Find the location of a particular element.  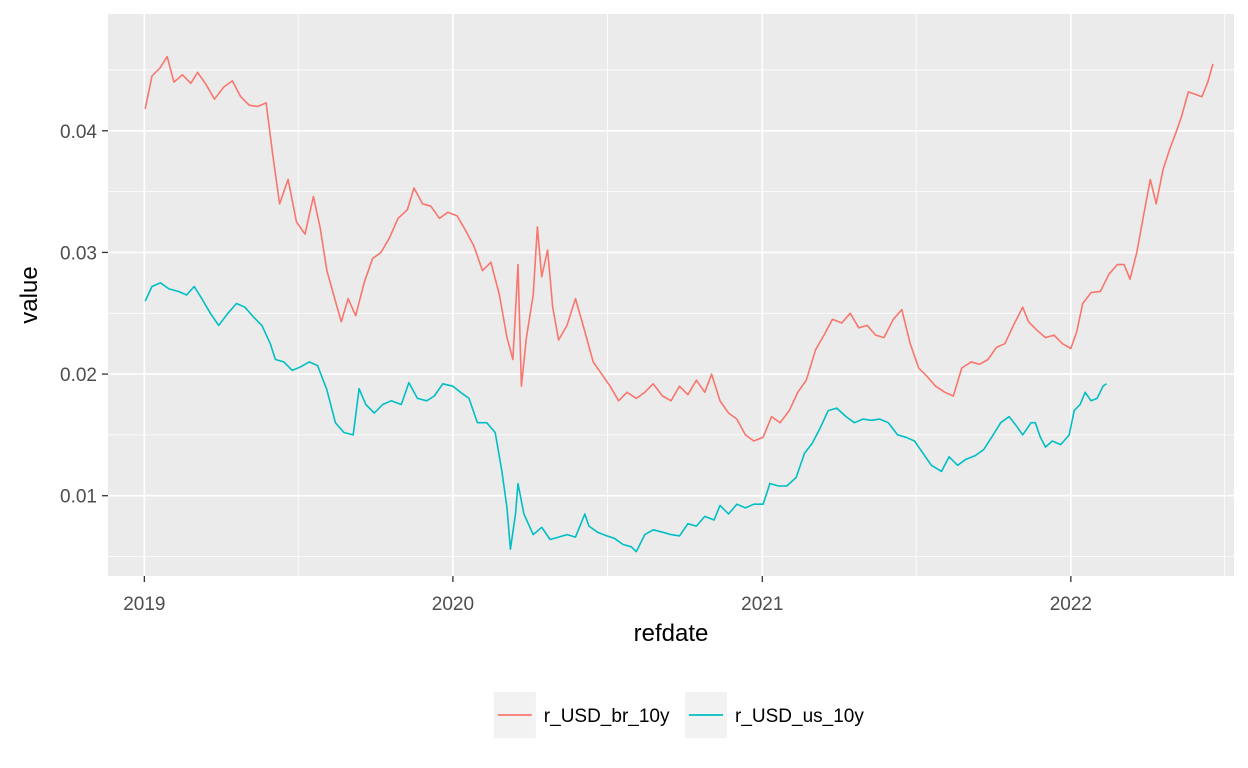

x-axis-title: refdate is located at coordinates (671, 633).